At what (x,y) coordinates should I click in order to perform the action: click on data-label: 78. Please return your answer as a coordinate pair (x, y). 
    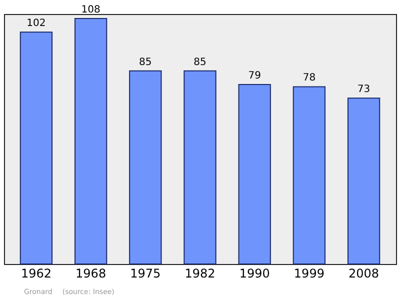
    Looking at the image, I should click on (309, 78).